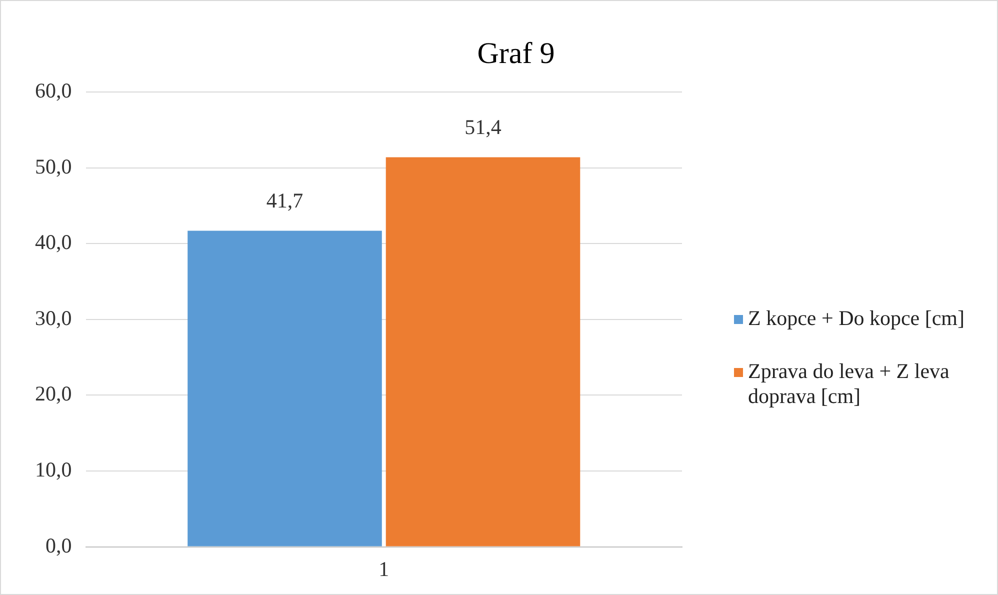 Image resolution: width=998 pixels, height=595 pixels. Describe the element at coordinates (285, 200) in the screenshot. I see `text: 41,7` at that location.